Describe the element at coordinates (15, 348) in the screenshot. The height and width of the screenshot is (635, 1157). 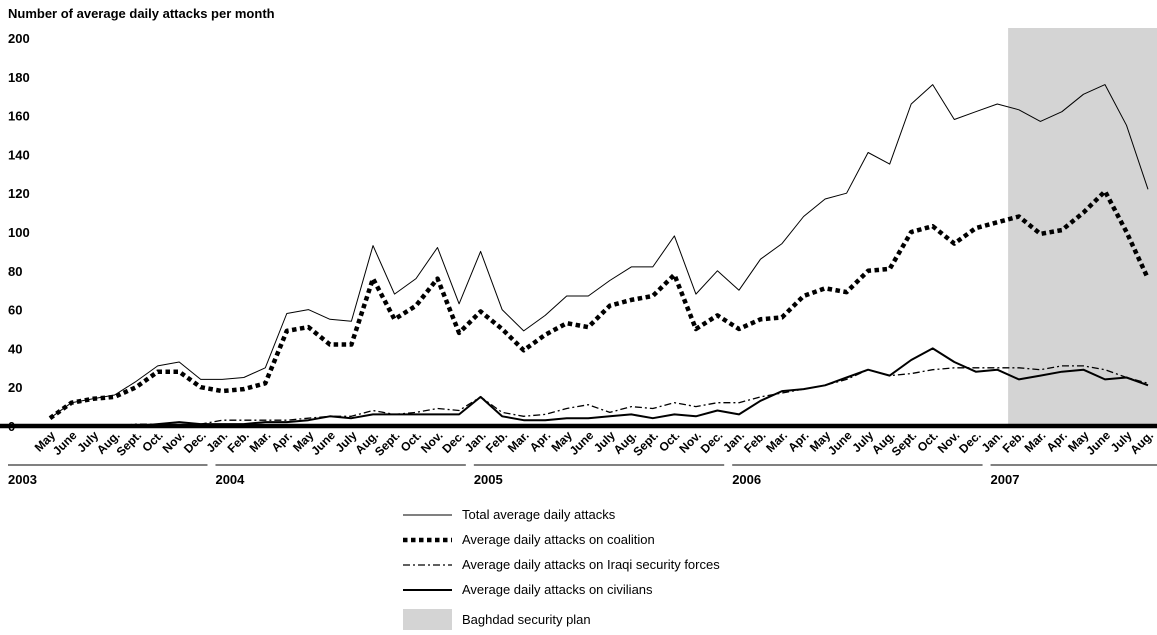
I see `y-tick-label: 40` at that location.